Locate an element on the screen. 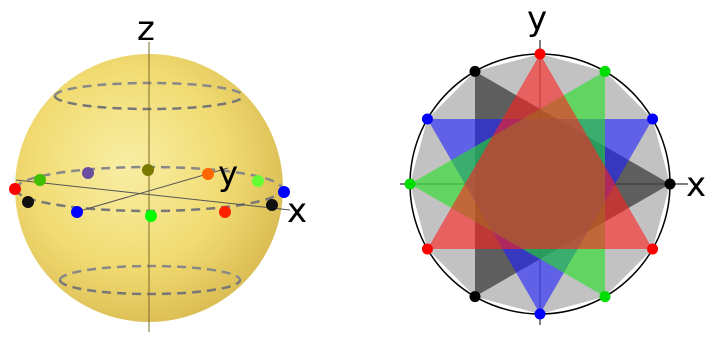 This screenshot has width=709, height=337. light-green-point-right is located at coordinates (258, 181).